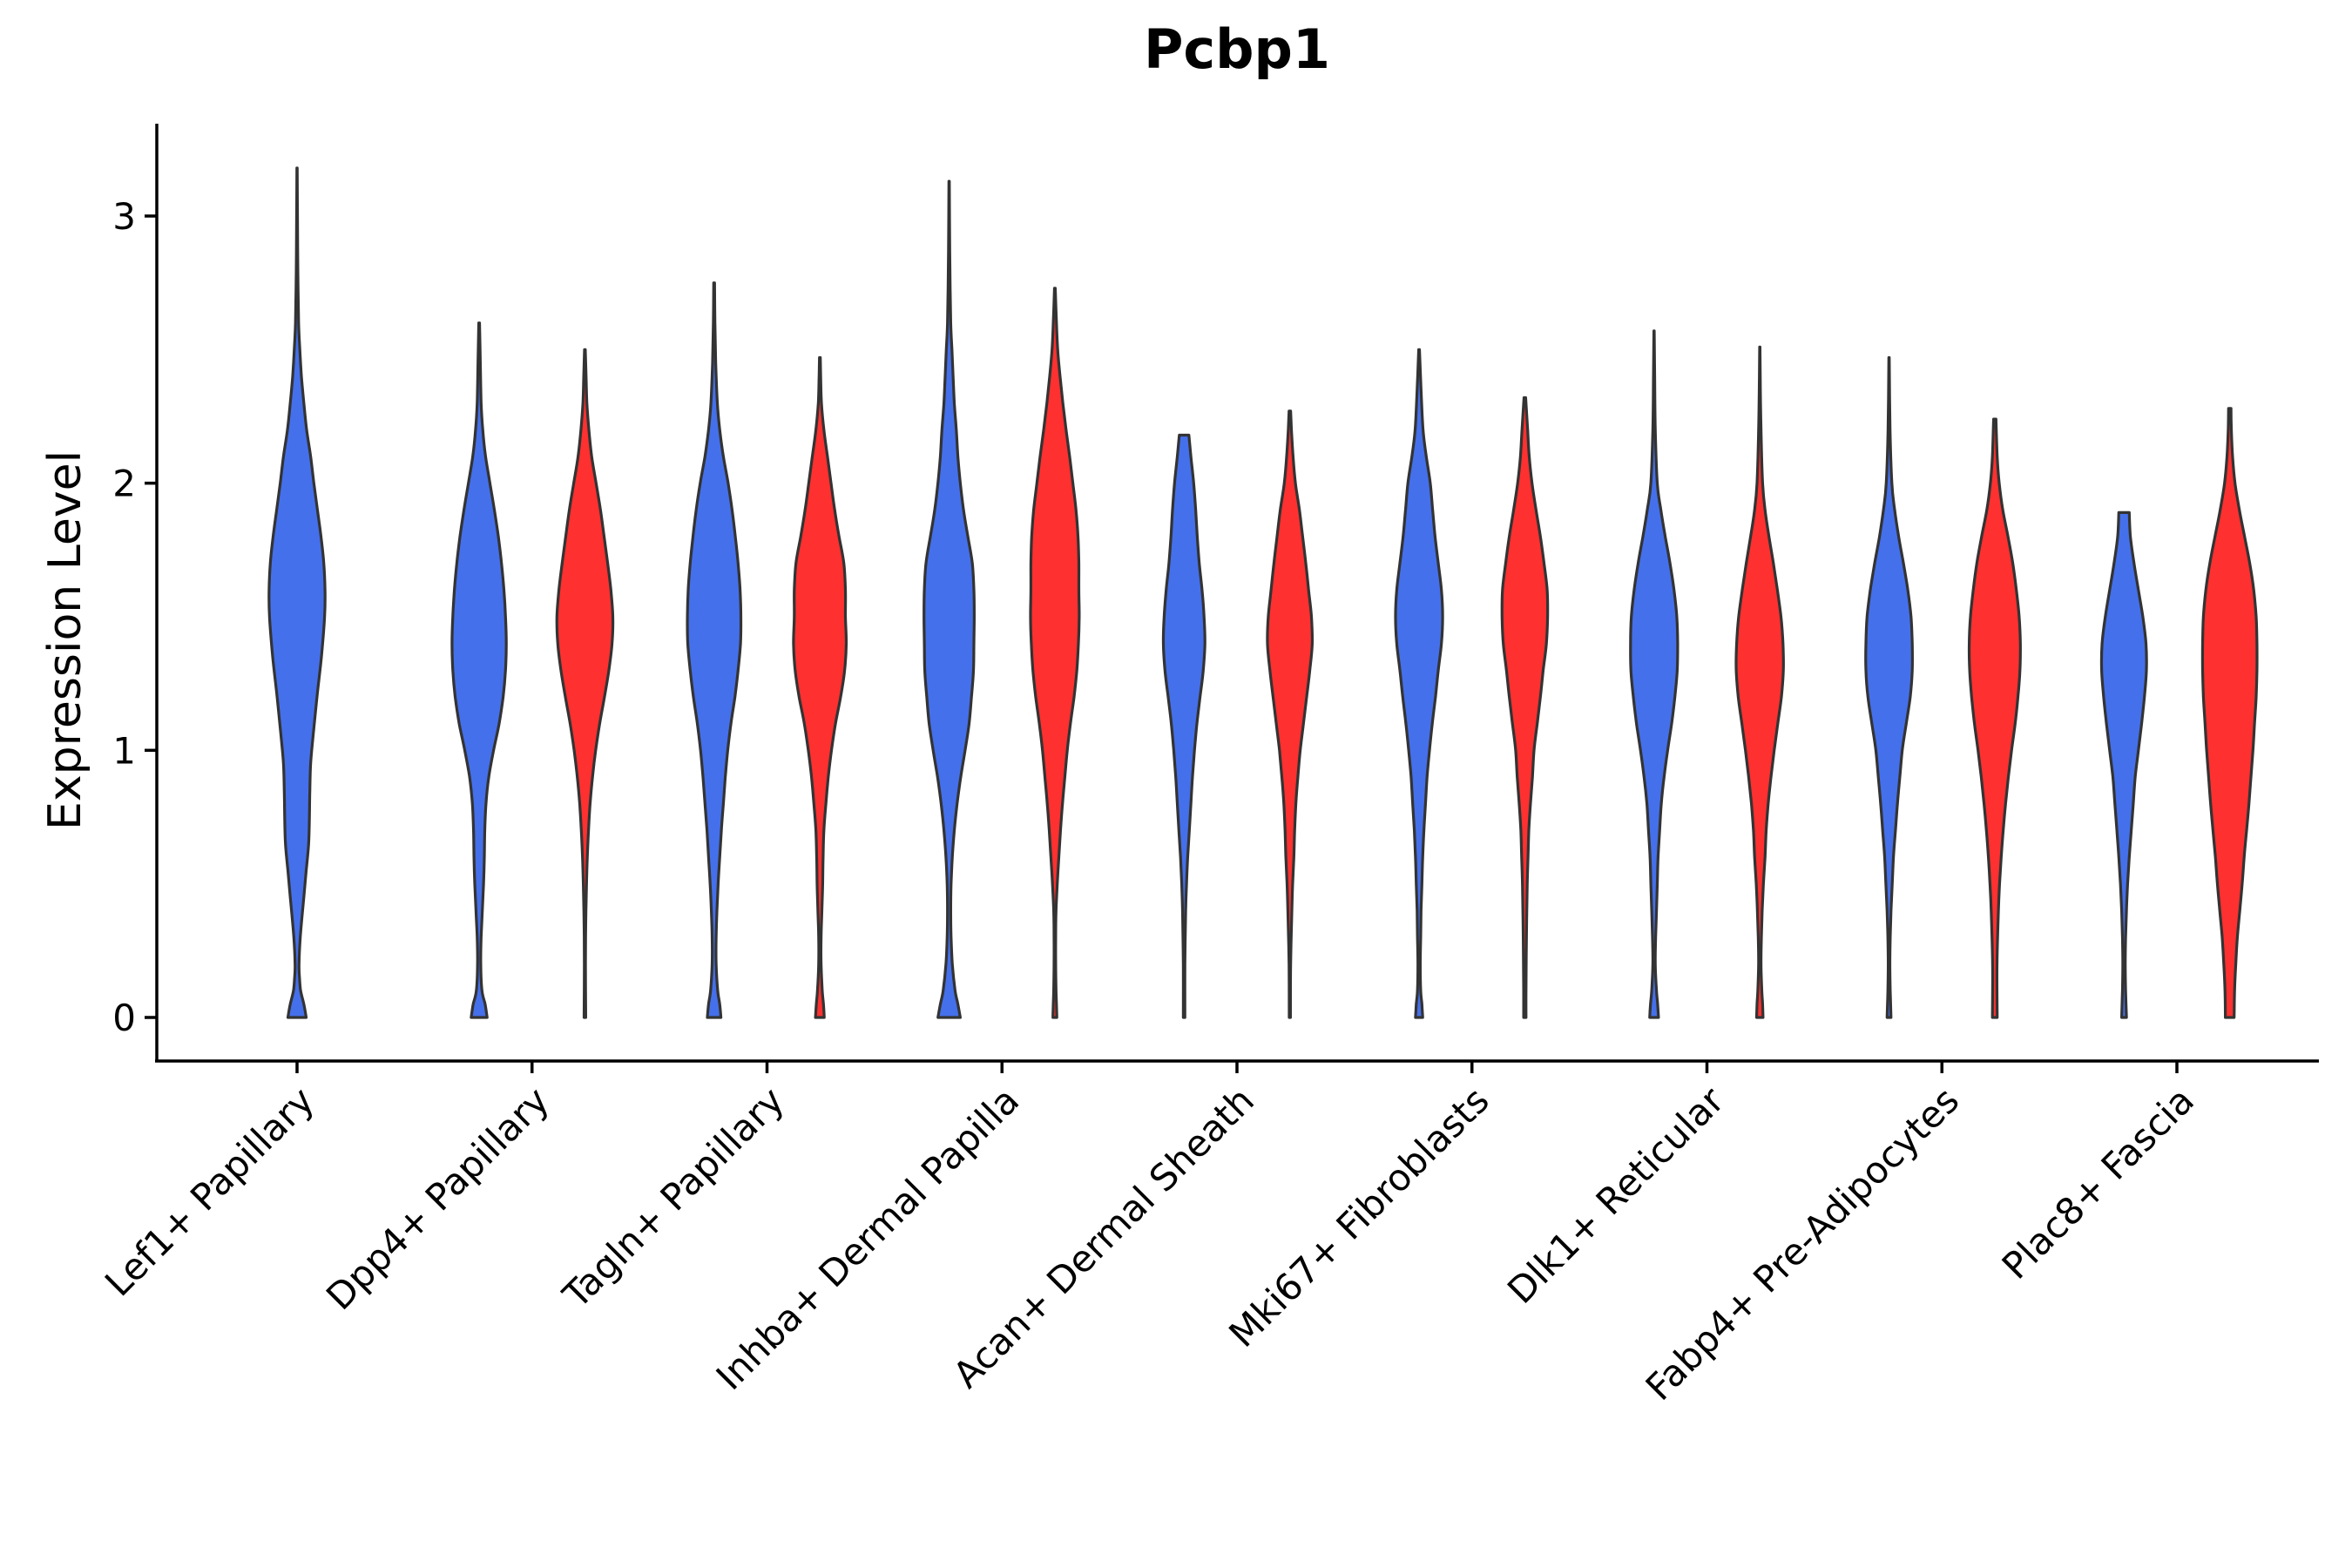 The width and height of the screenshot is (2352, 1568). What do you see at coordinates (209, 1191) in the screenshot?
I see `x-tick-label: Lef1+ Papillary` at bounding box center [209, 1191].